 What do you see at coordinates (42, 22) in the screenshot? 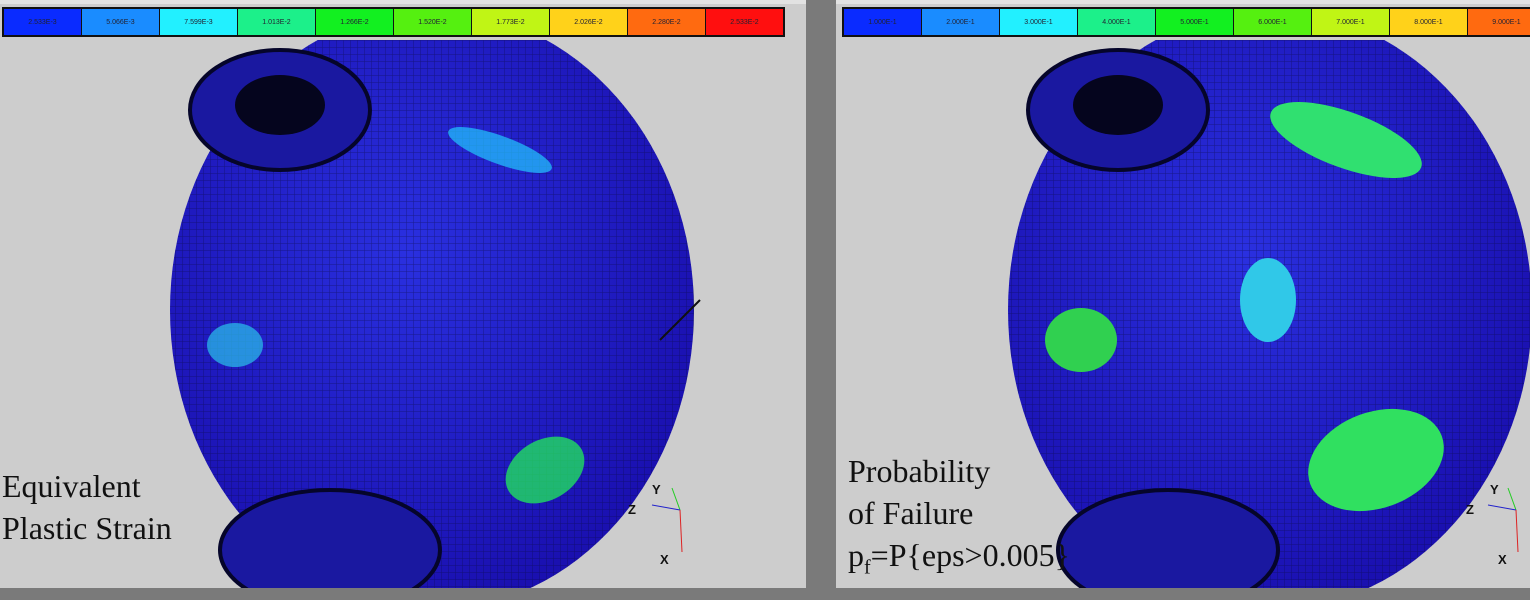
I see `legend-cell: 2.533E-3` at bounding box center [42, 22].